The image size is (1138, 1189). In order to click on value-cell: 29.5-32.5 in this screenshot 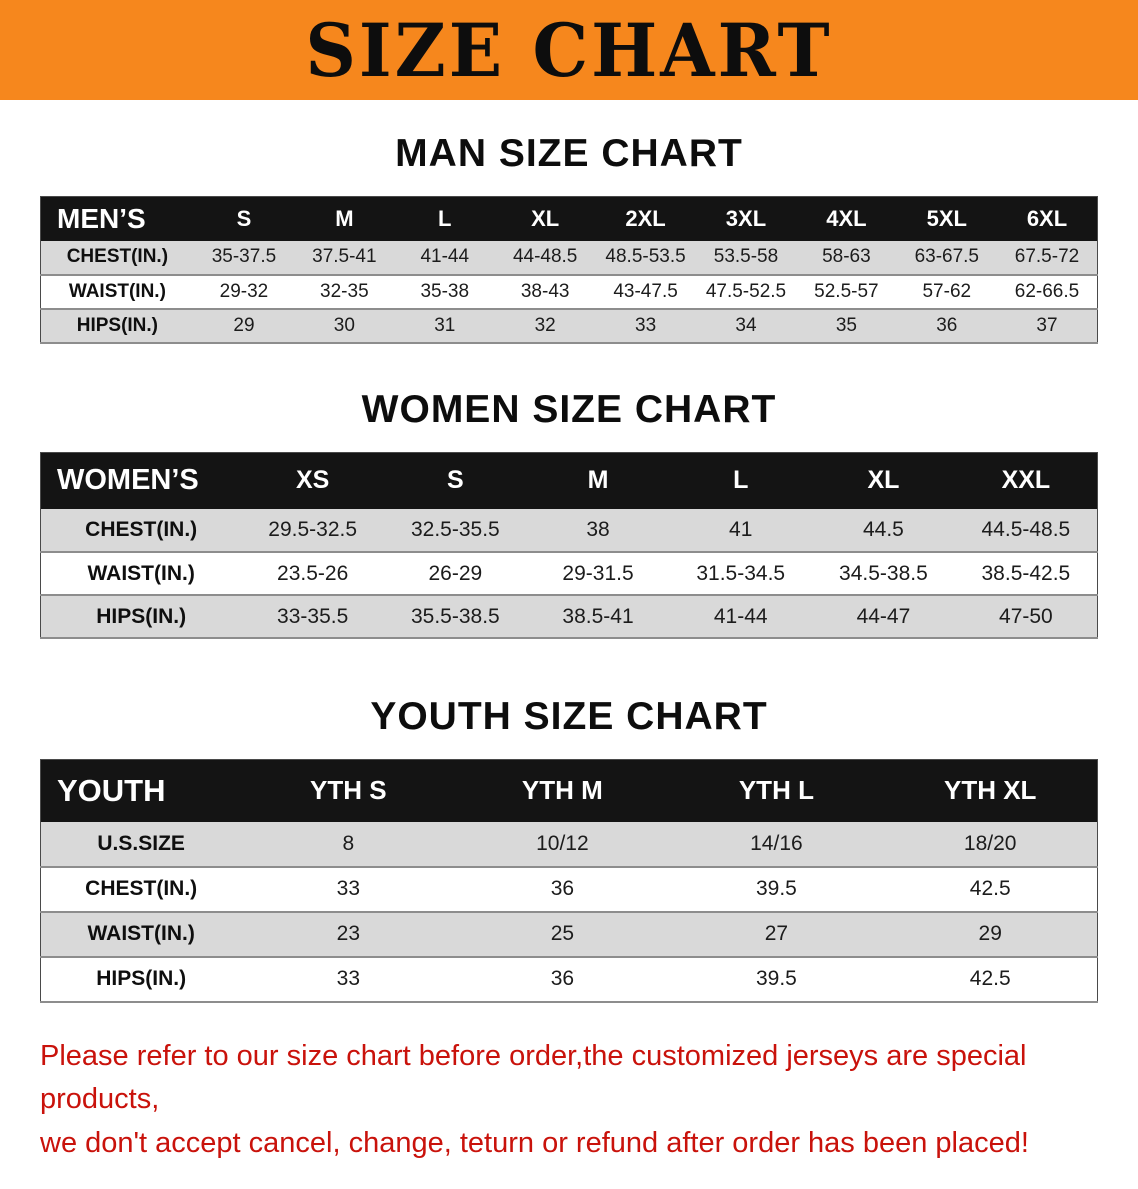, I will do `click(312, 530)`.